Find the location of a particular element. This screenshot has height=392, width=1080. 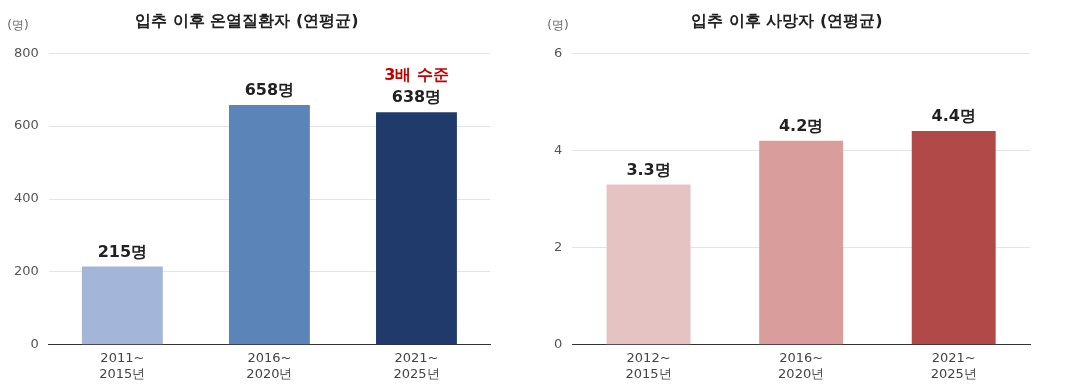

annotation: 3배 수준 is located at coordinates (416, 75).